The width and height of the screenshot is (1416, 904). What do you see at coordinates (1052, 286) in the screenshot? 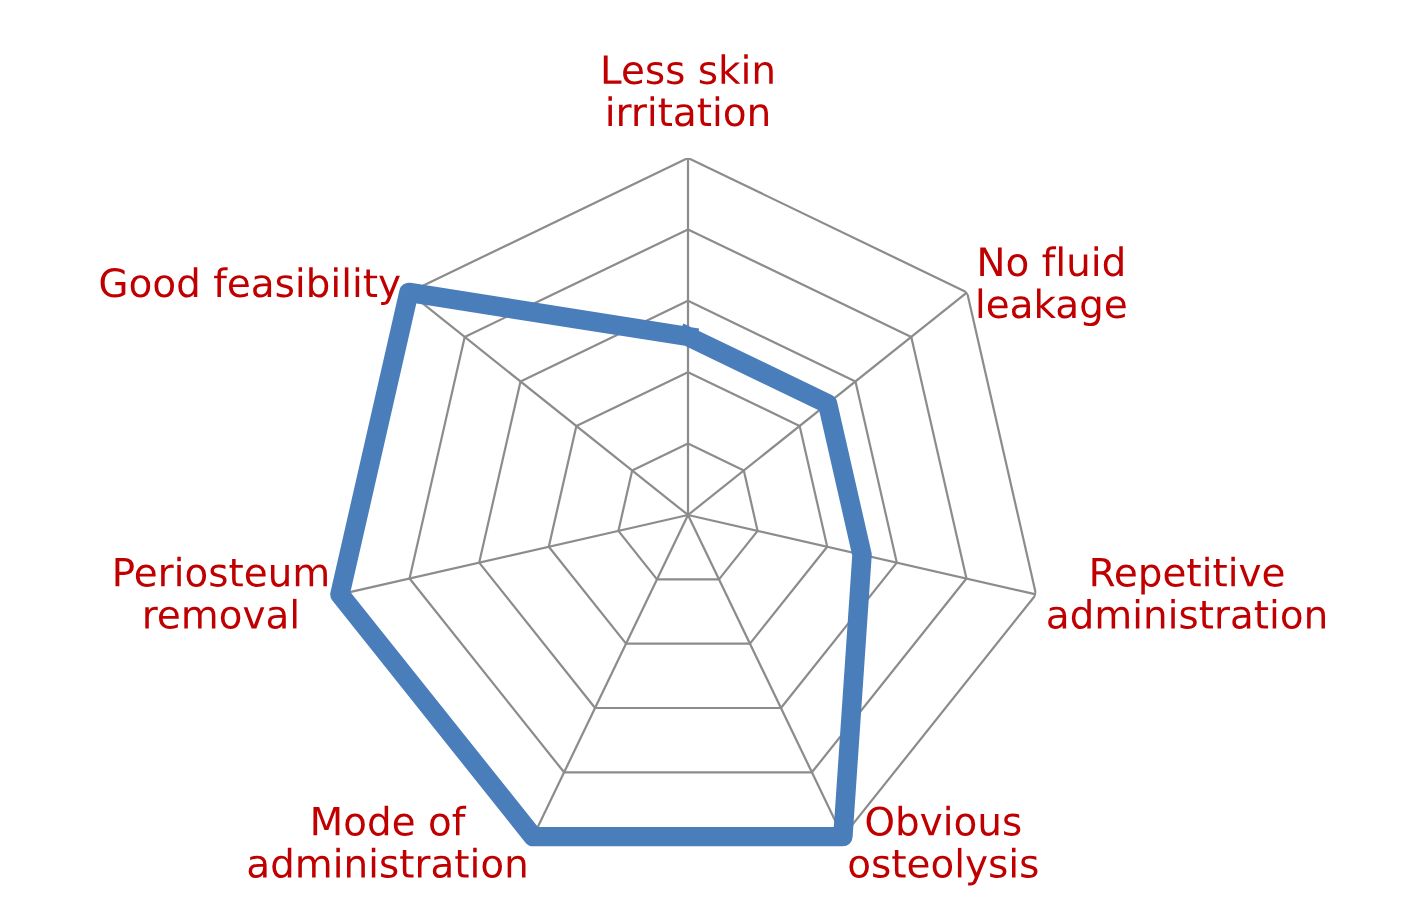
I see `spoke-label: No fluid leakage` at bounding box center [1052, 286].